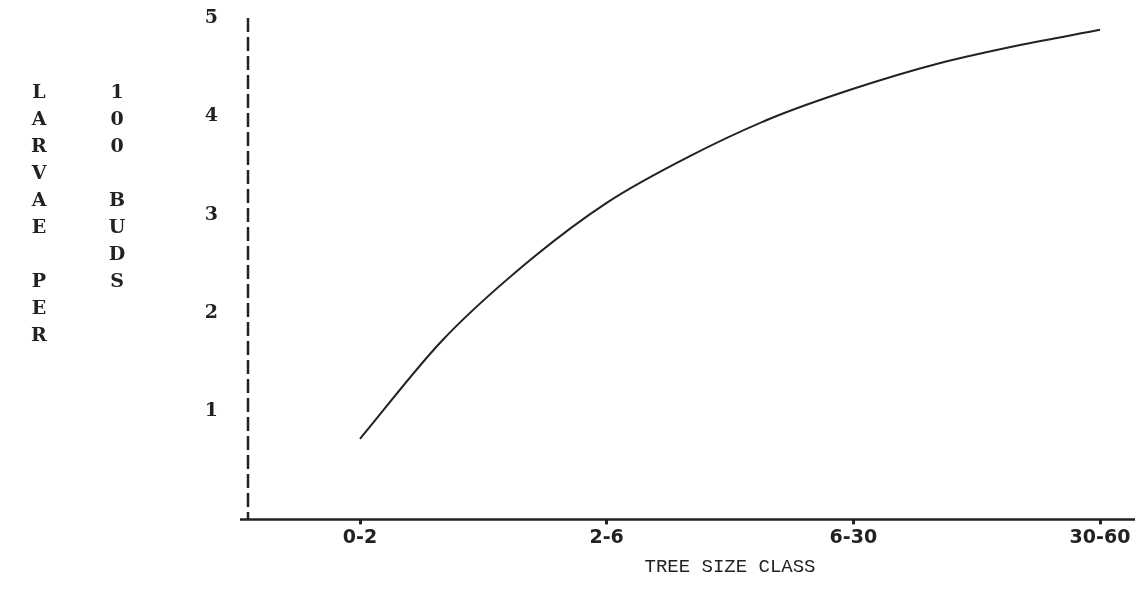 The image size is (1143, 590). What do you see at coordinates (211, 409) in the screenshot?
I see `y-tick-label: 1` at bounding box center [211, 409].